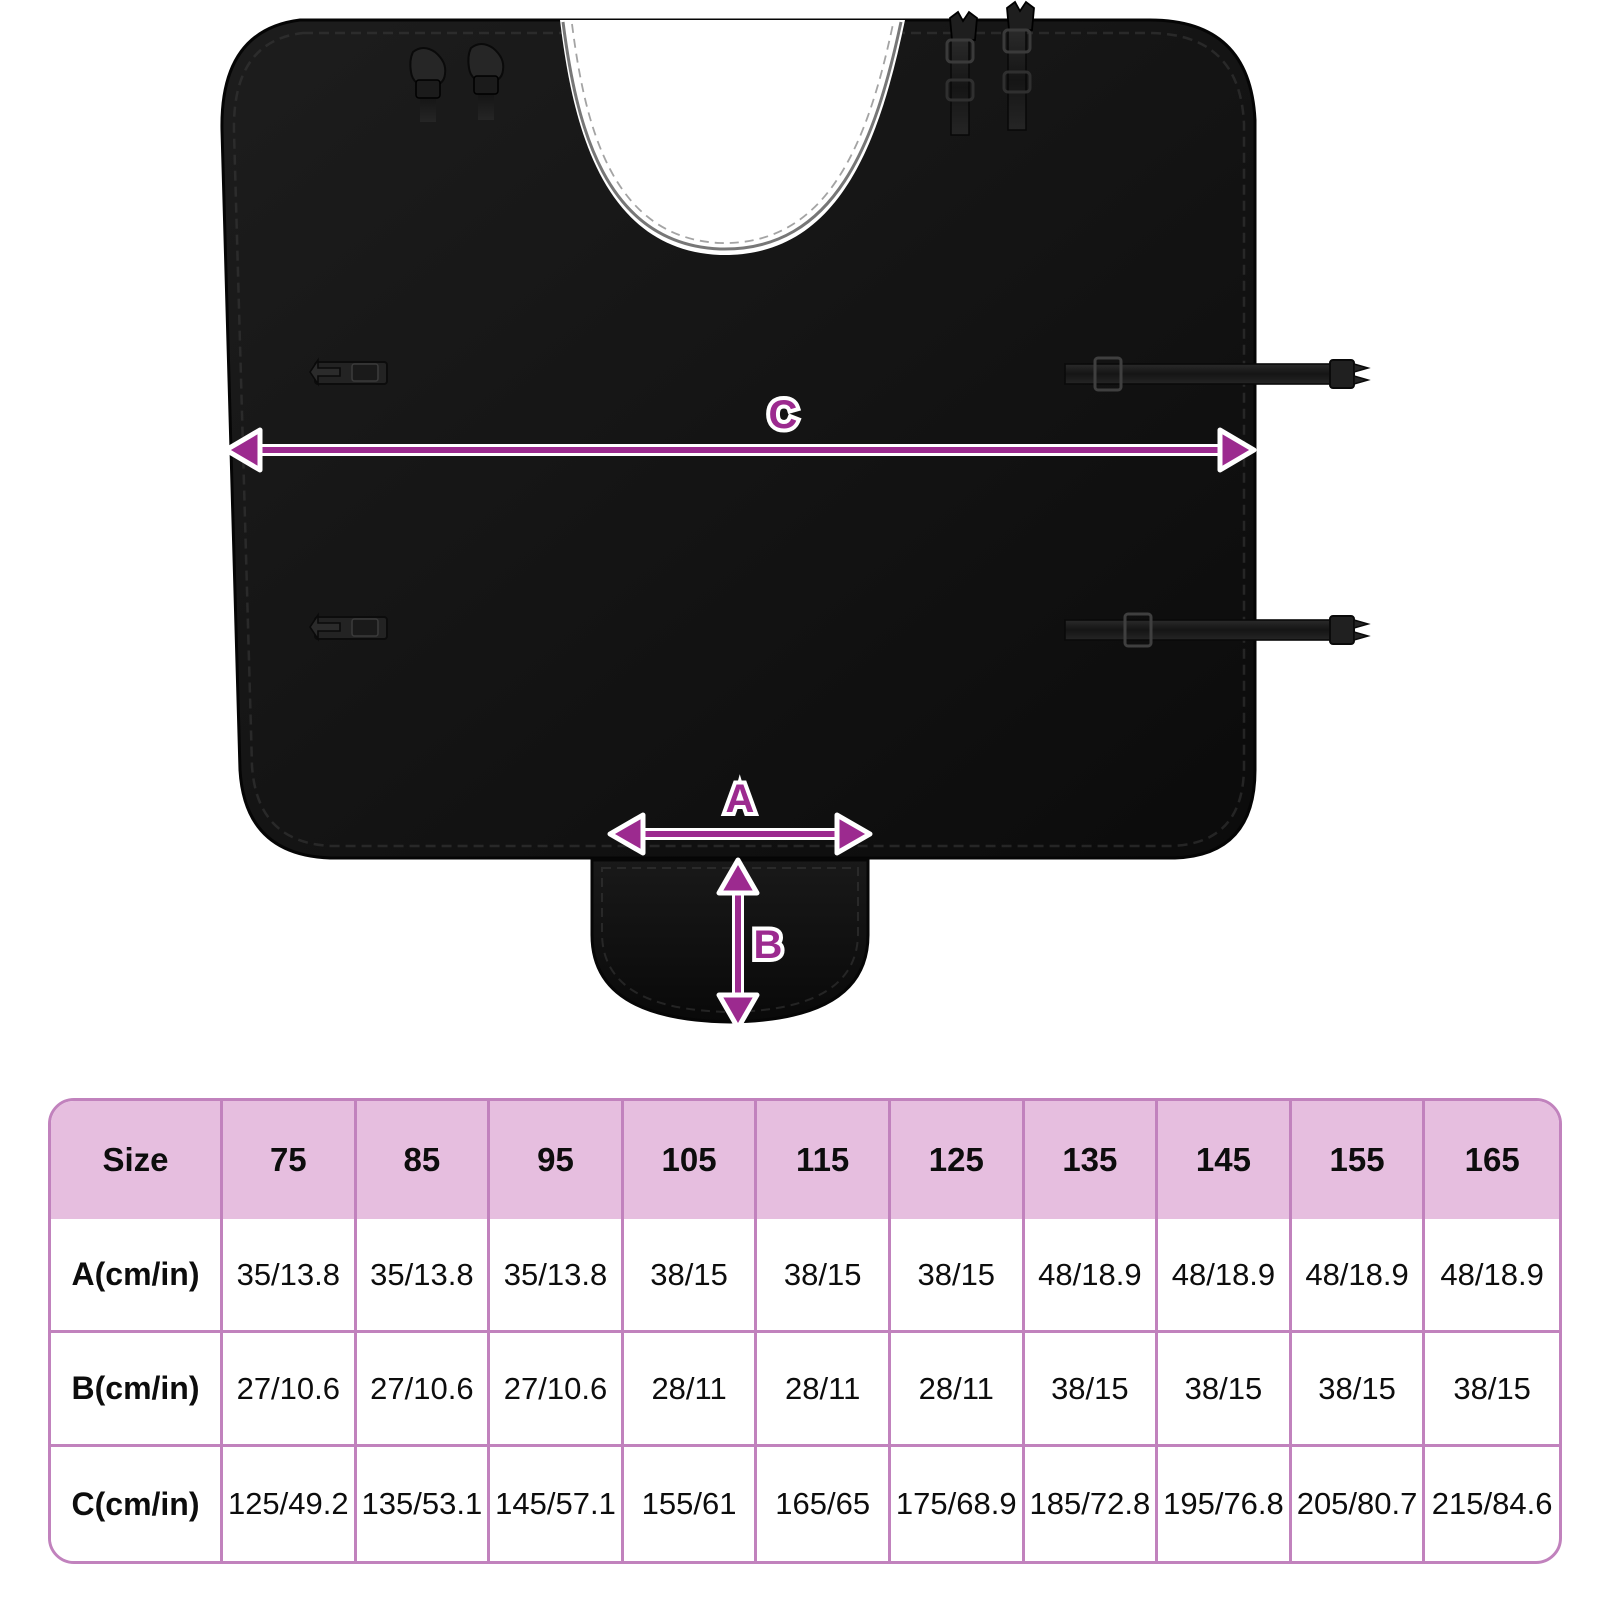 The image size is (1600, 1600). Describe the element at coordinates (1359, 1504) in the screenshot. I see `cell-c-155: 205/80.7` at that location.